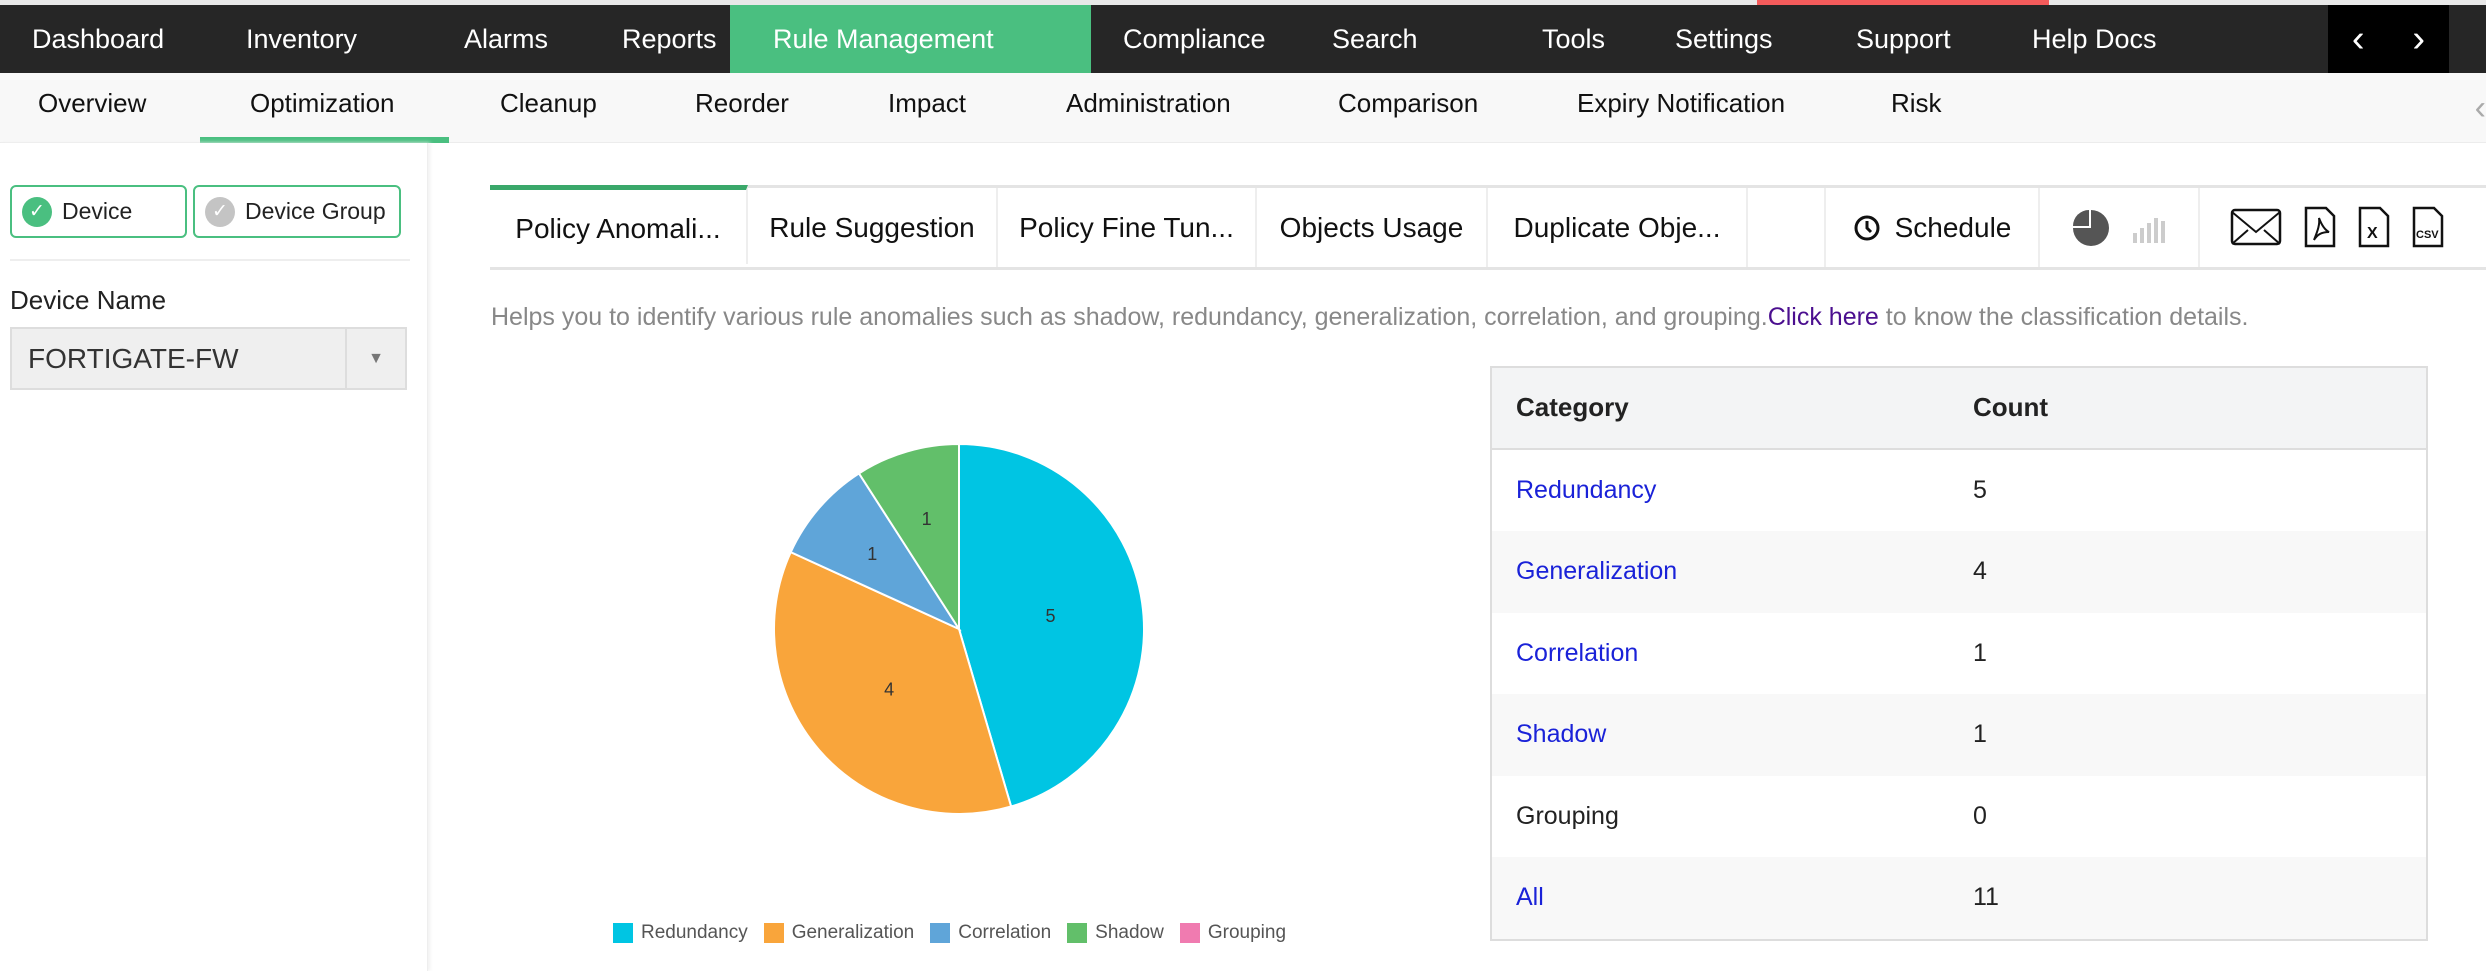 The width and height of the screenshot is (2486, 971). Describe the element at coordinates (1005, 932) in the screenshot. I see `legend-label: Correlation` at that location.